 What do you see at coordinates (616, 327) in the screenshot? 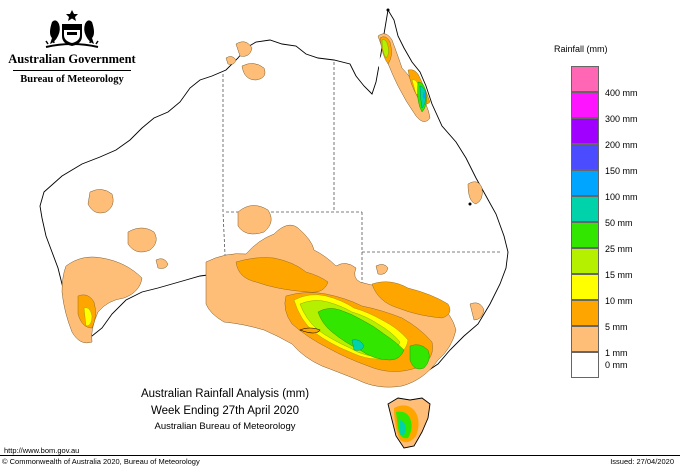
I see `legend-label: 5 mm` at bounding box center [616, 327].